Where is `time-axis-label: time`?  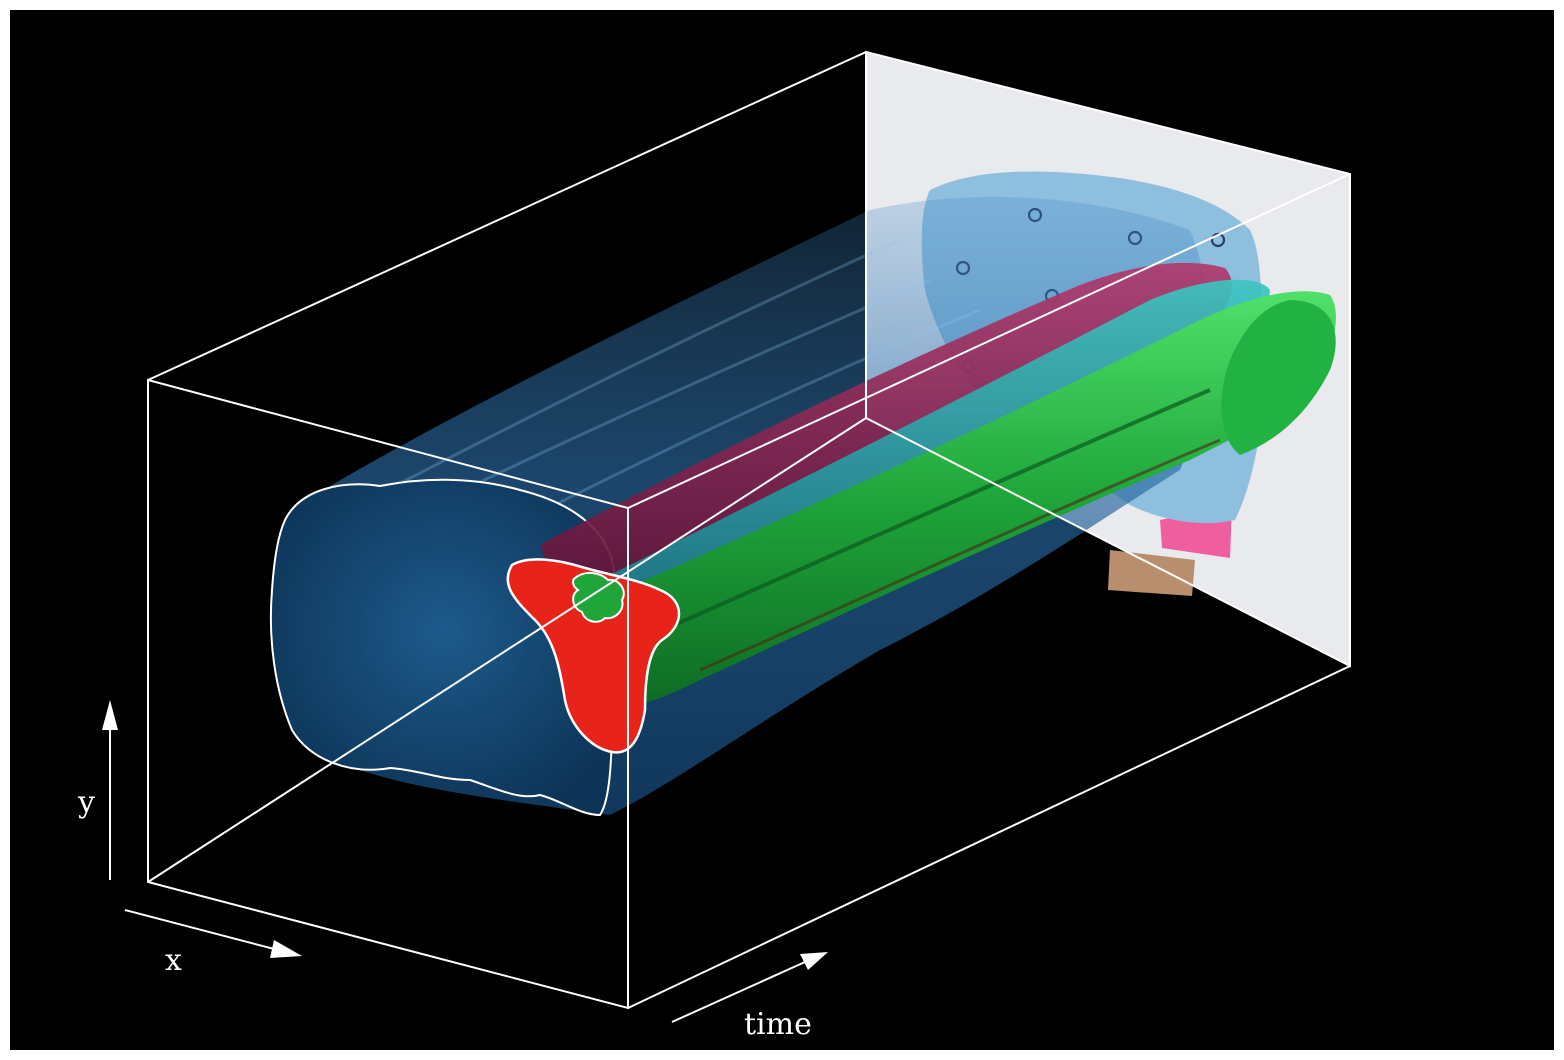 time-axis-label: time is located at coordinates (778, 1024).